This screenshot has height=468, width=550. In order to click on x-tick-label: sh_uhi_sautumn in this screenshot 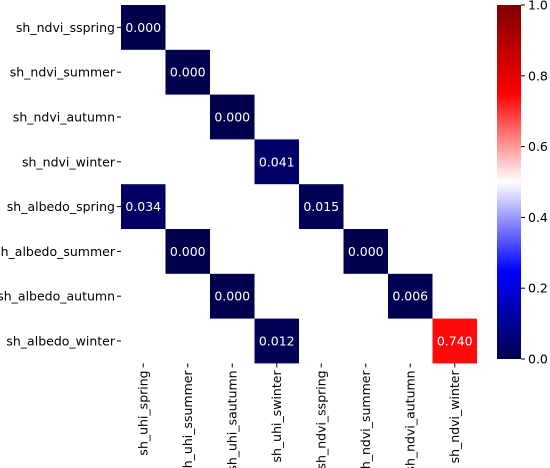, I will do `click(232, 419)`.